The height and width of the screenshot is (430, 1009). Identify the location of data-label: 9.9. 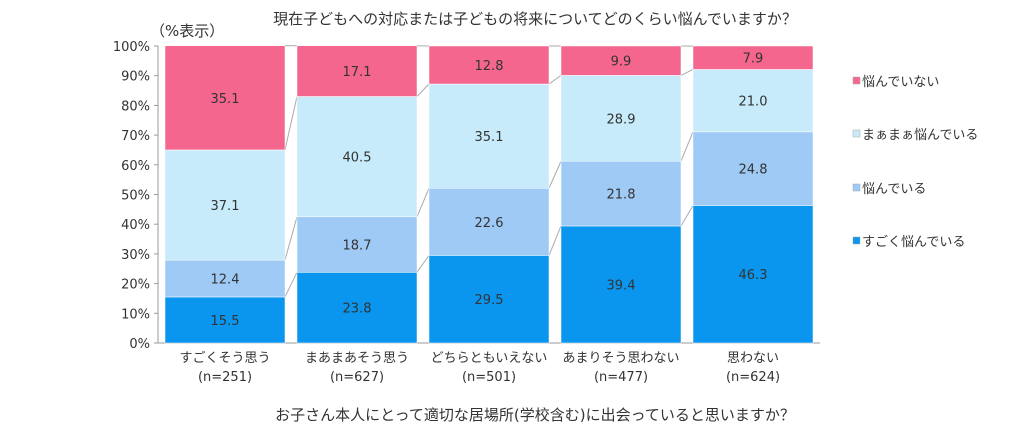
(621, 62).